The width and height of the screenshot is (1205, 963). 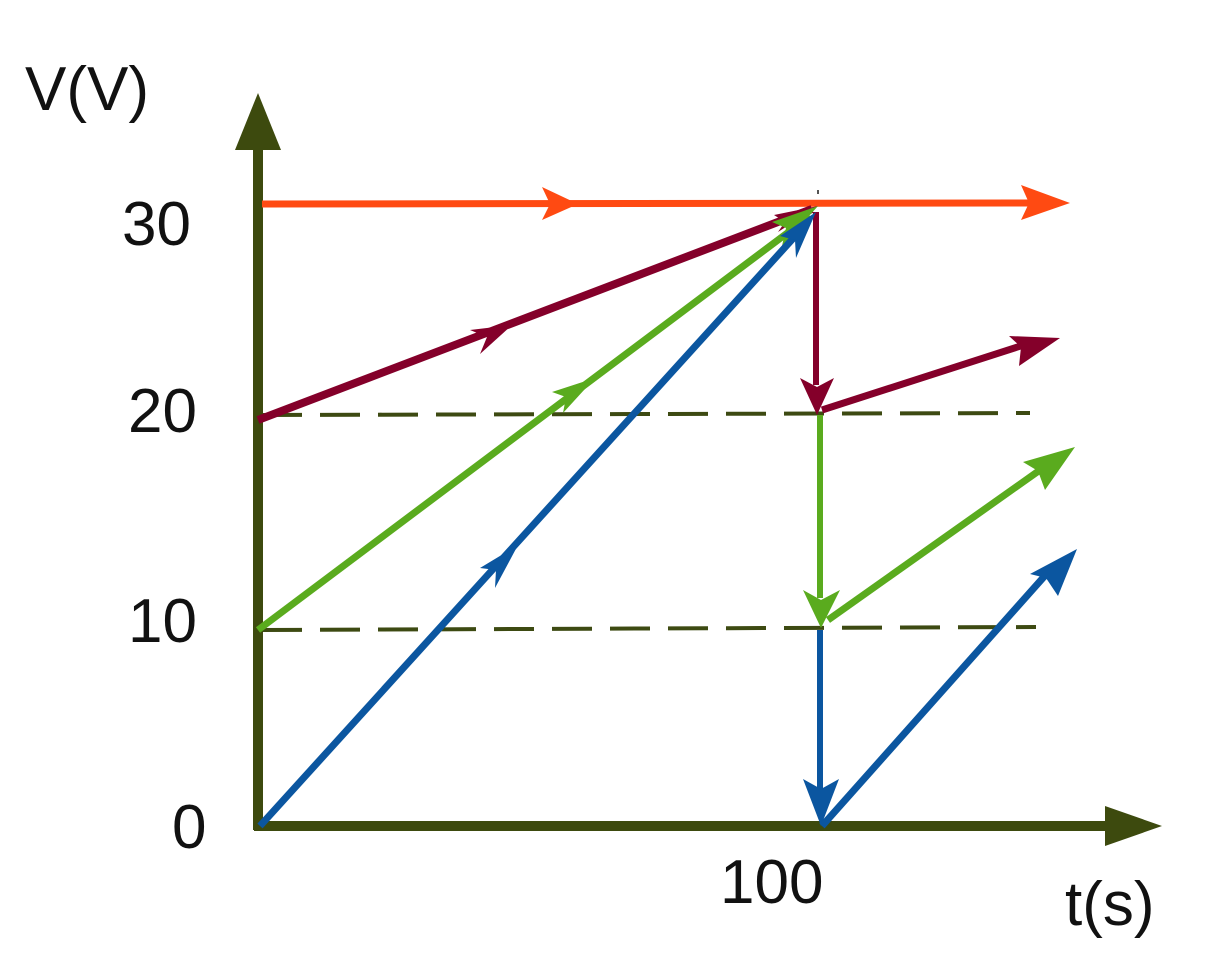 I want to click on y-tick-10: 10, so click(x=162, y=621).